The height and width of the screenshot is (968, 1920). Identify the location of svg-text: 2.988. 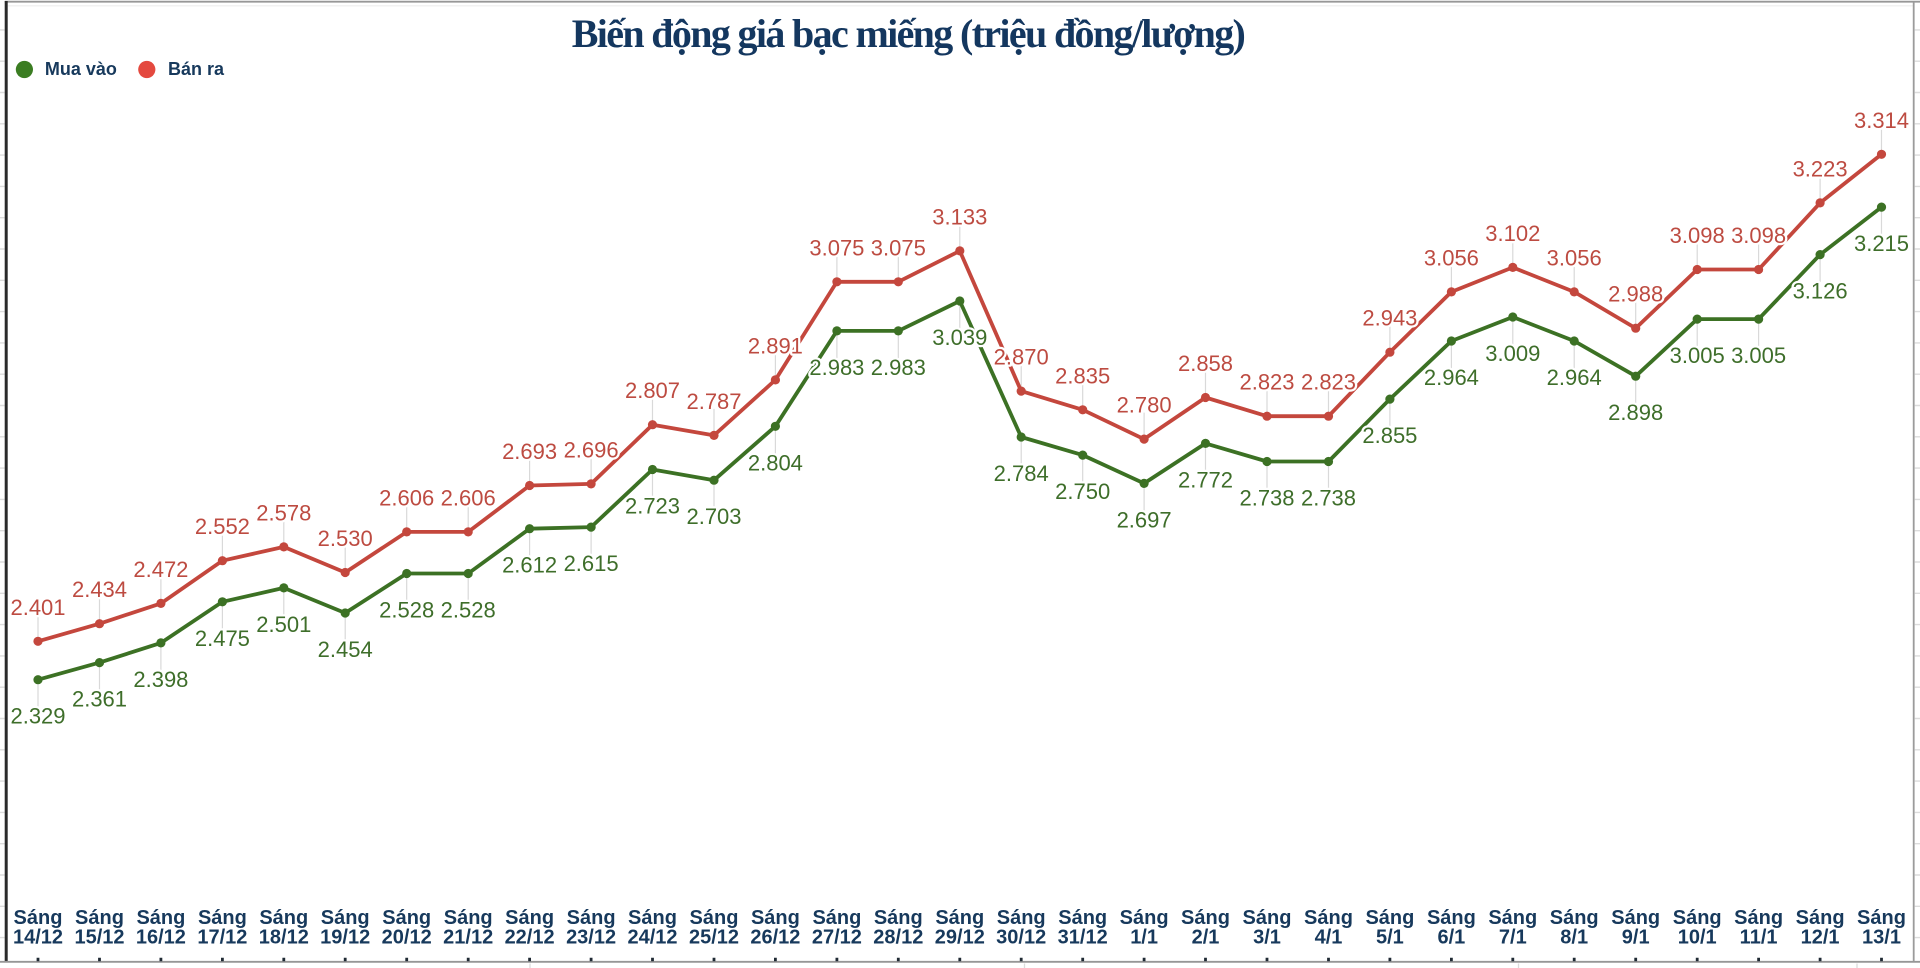
(1635, 294).